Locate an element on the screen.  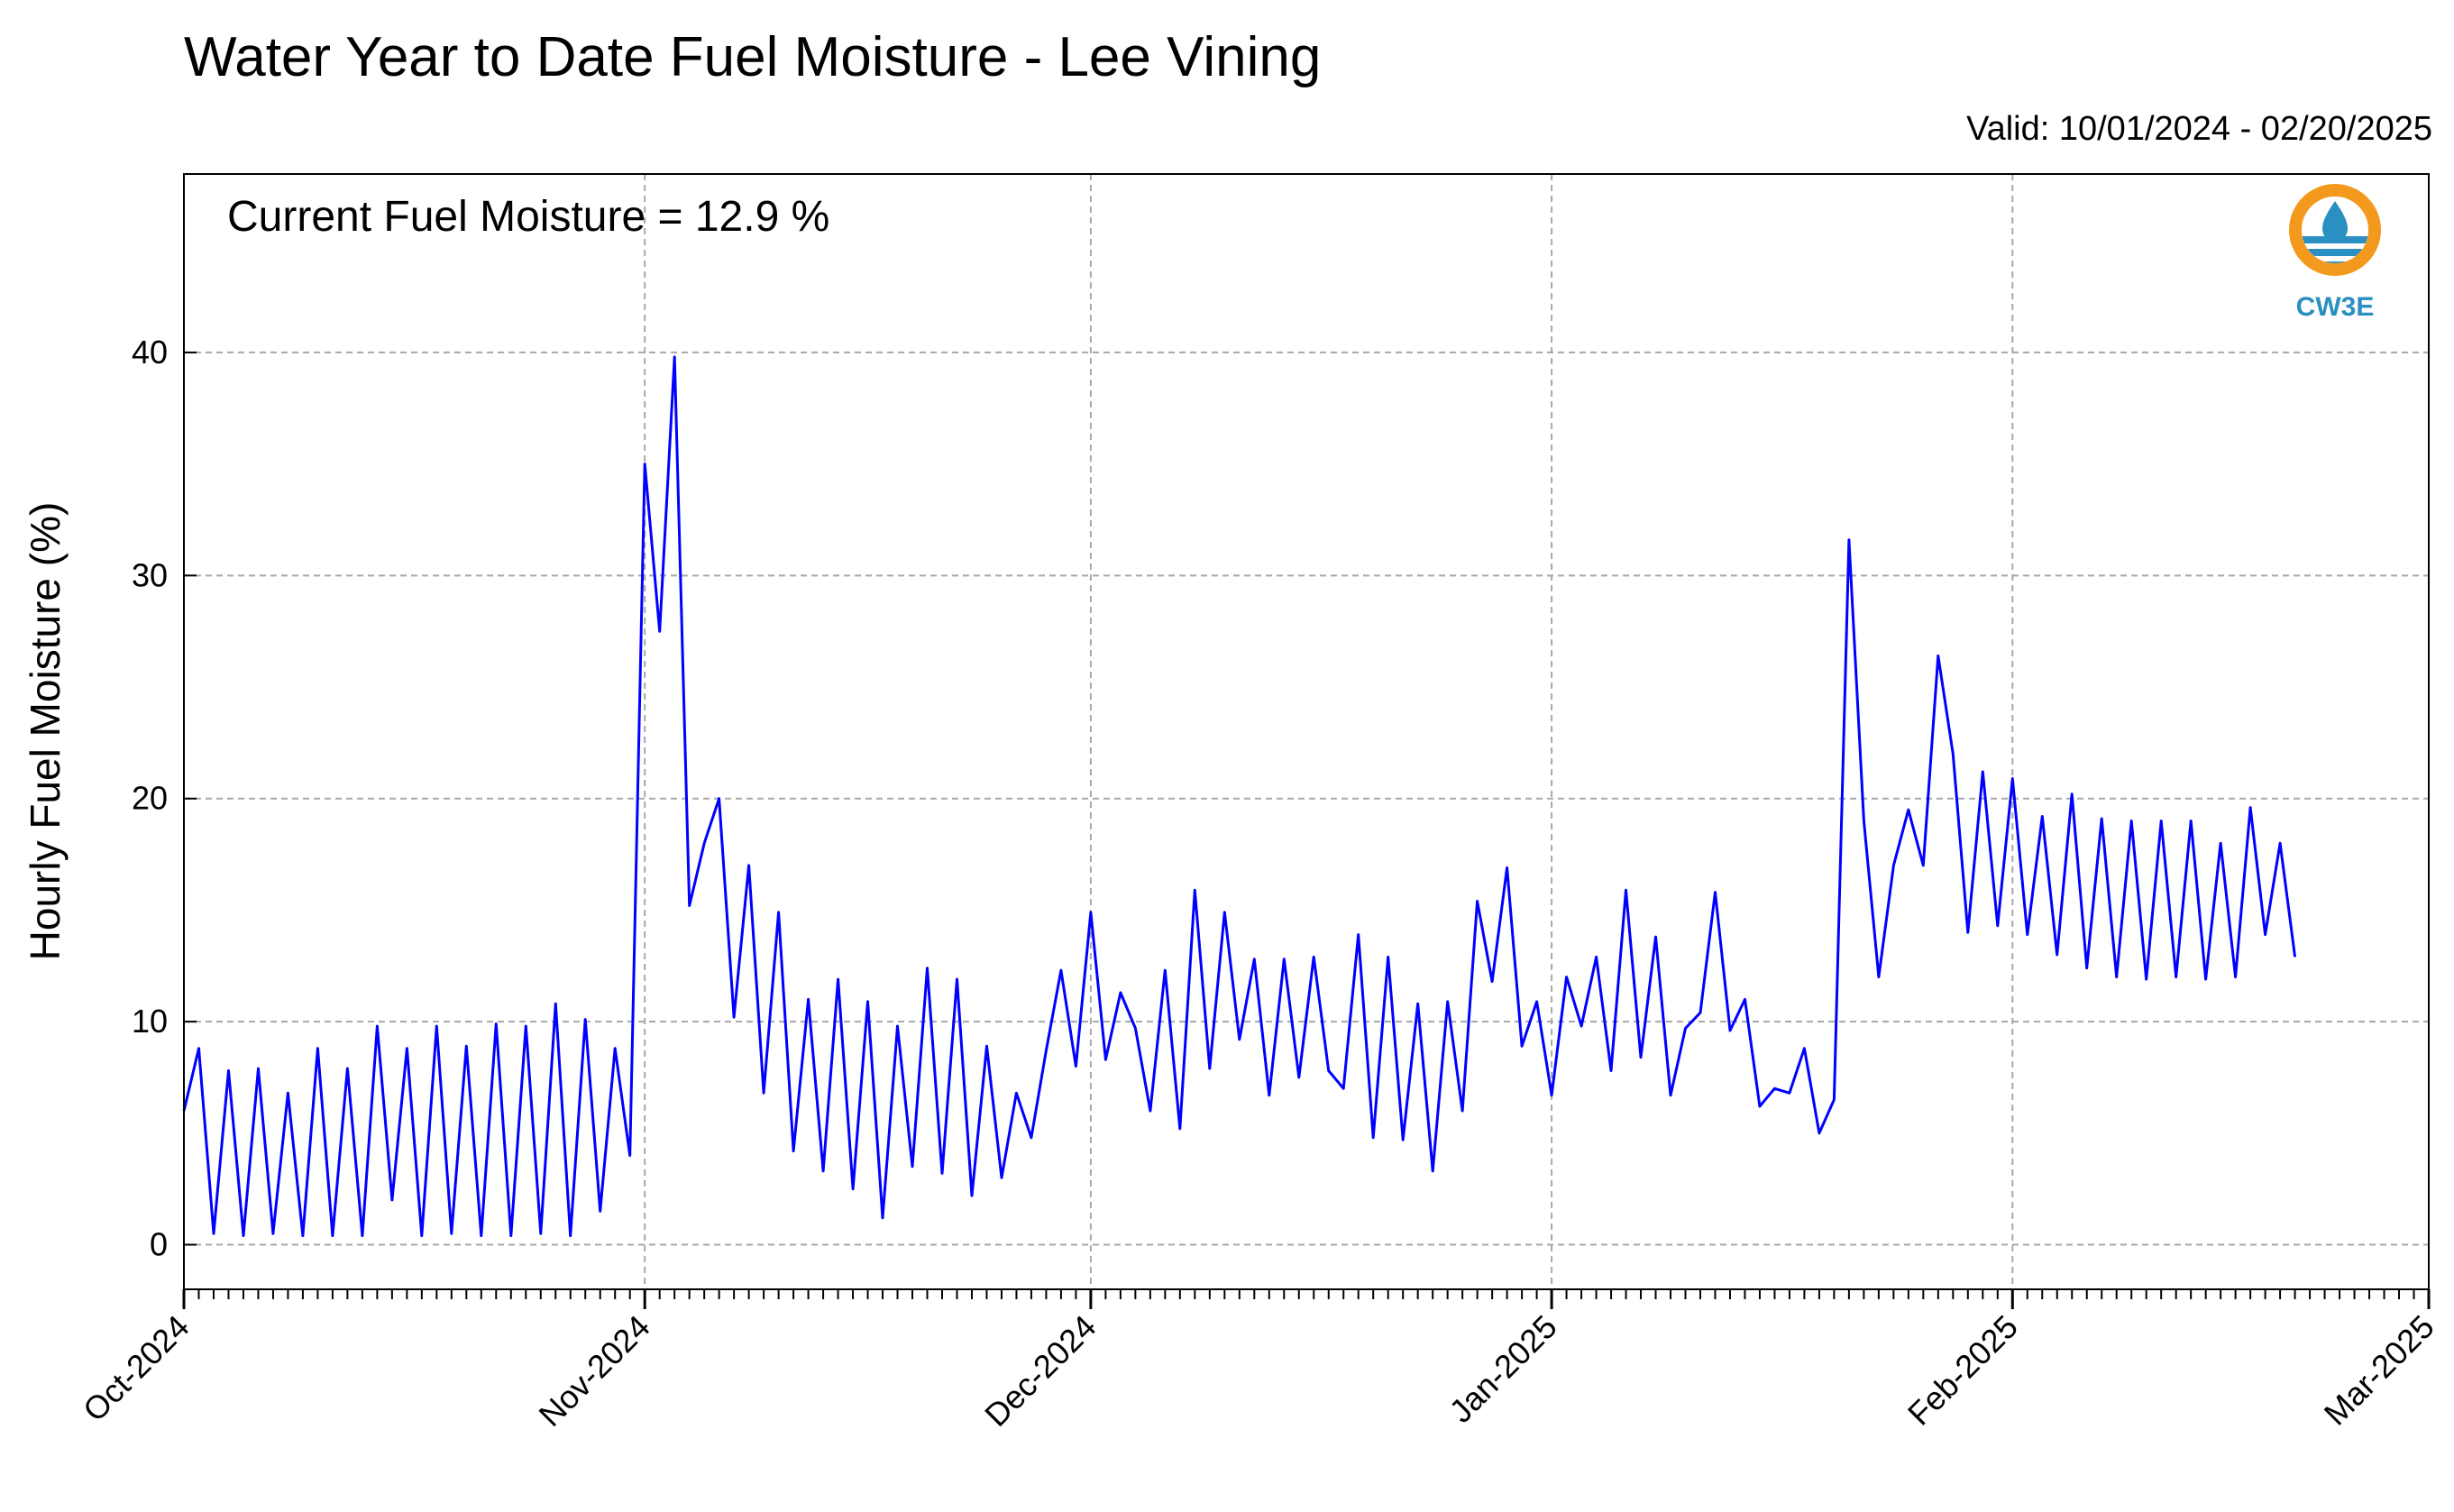
y-tick-label: 30 is located at coordinates (150, 574).